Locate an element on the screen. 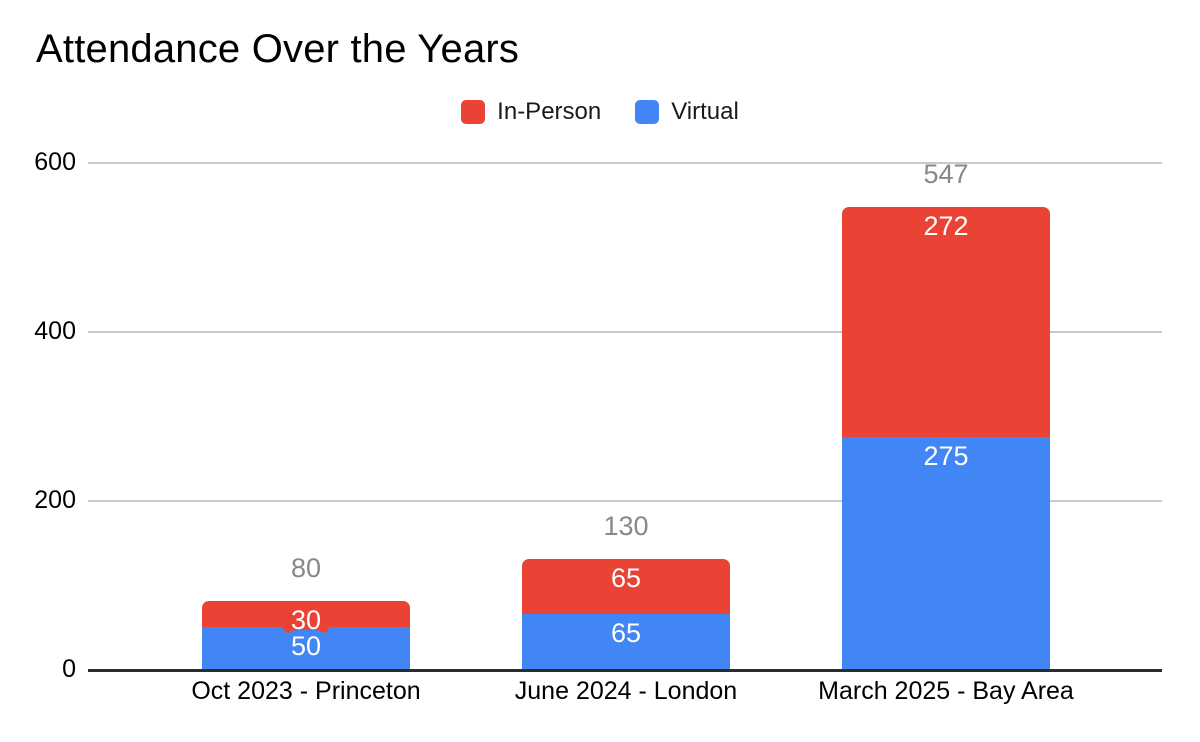  y-axis-tick-label: 400 is located at coordinates (55, 331).